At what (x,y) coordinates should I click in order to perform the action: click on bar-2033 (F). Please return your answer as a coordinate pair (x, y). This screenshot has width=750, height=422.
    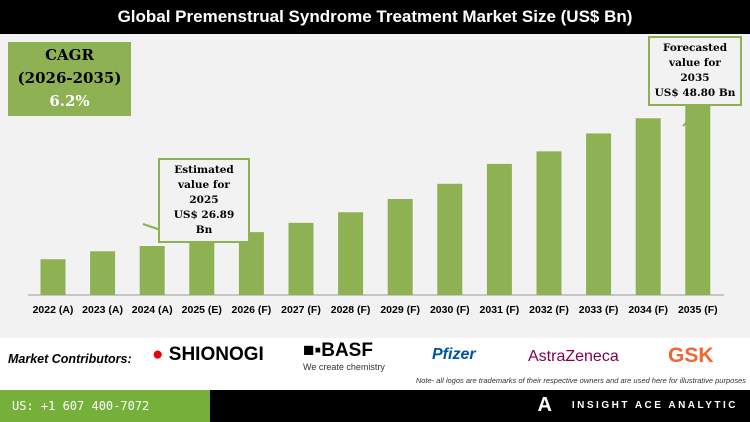
    Looking at the image, I should click on (599, 214).